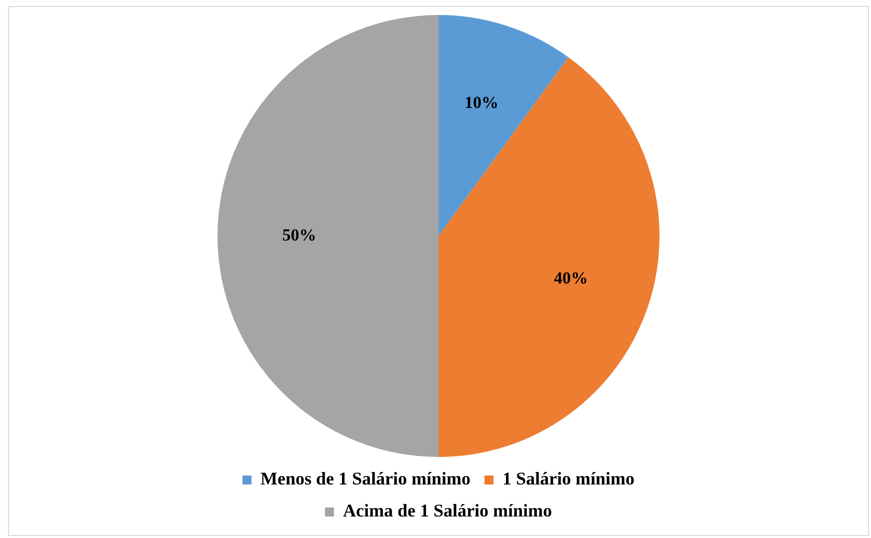 The image size is (871, 538). I want to click on data-label: 40%, so click(571, 278).